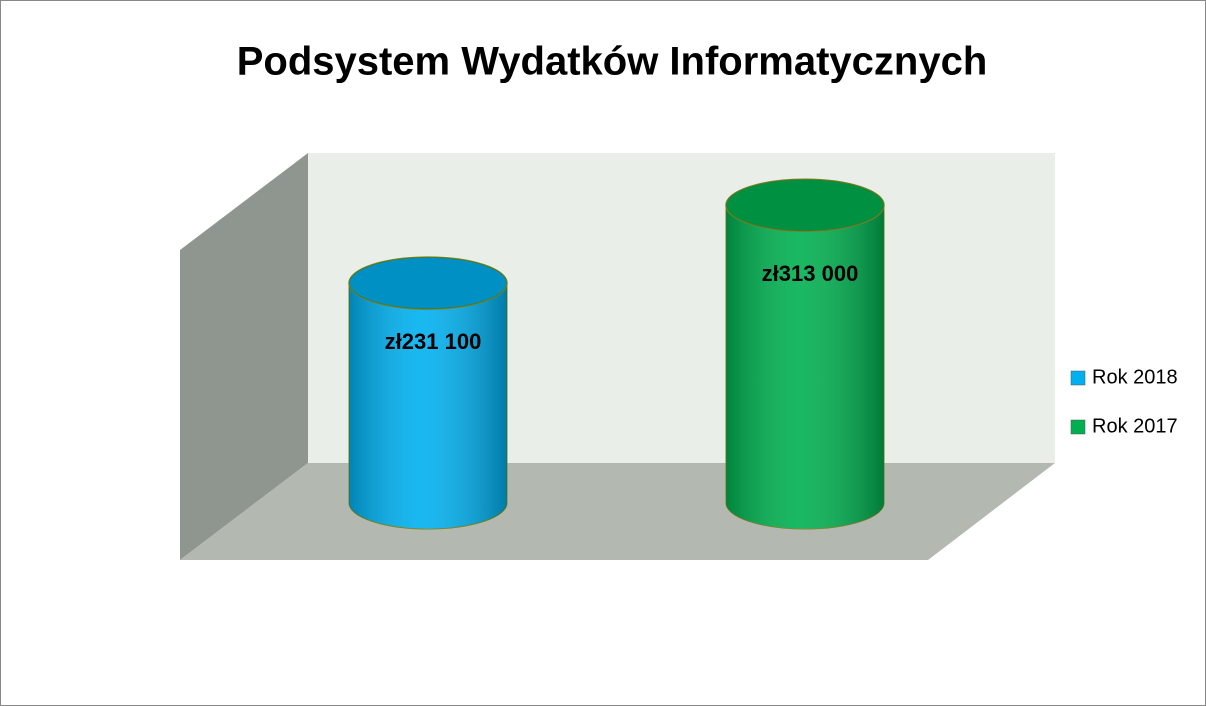 This screenshot has width=1206, height=706. Describe the element at coordinates (810, 273) in the screenshot. I see `data-label: zł313 000` at that location.